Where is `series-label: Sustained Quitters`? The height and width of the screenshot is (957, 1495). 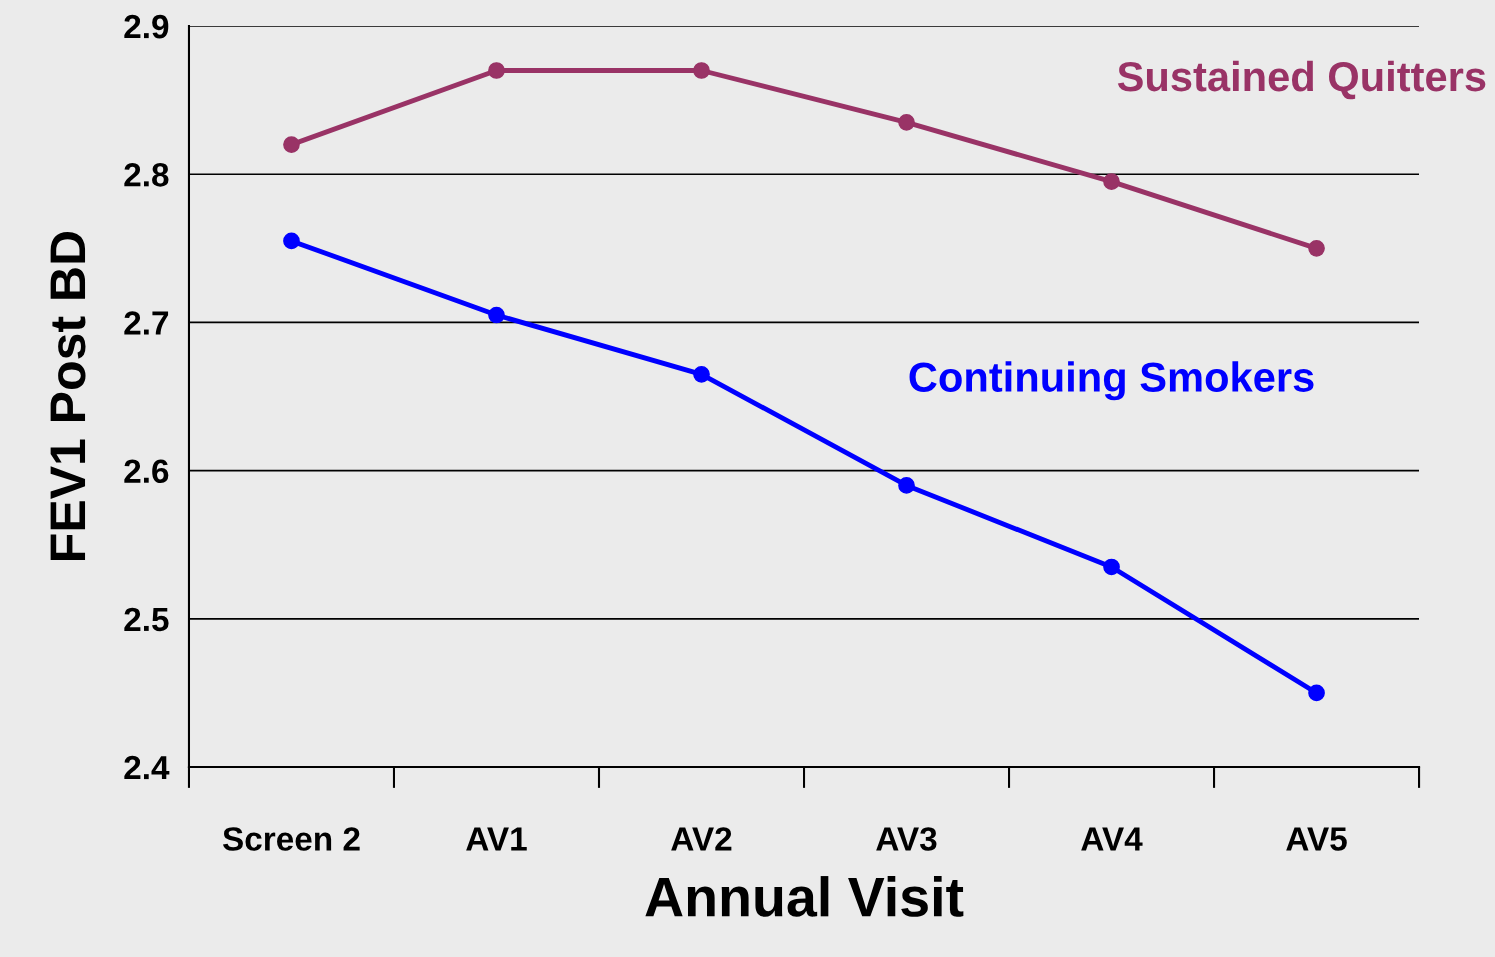 series-label: Sustained Quitters is located at coordinates (1301, 80).